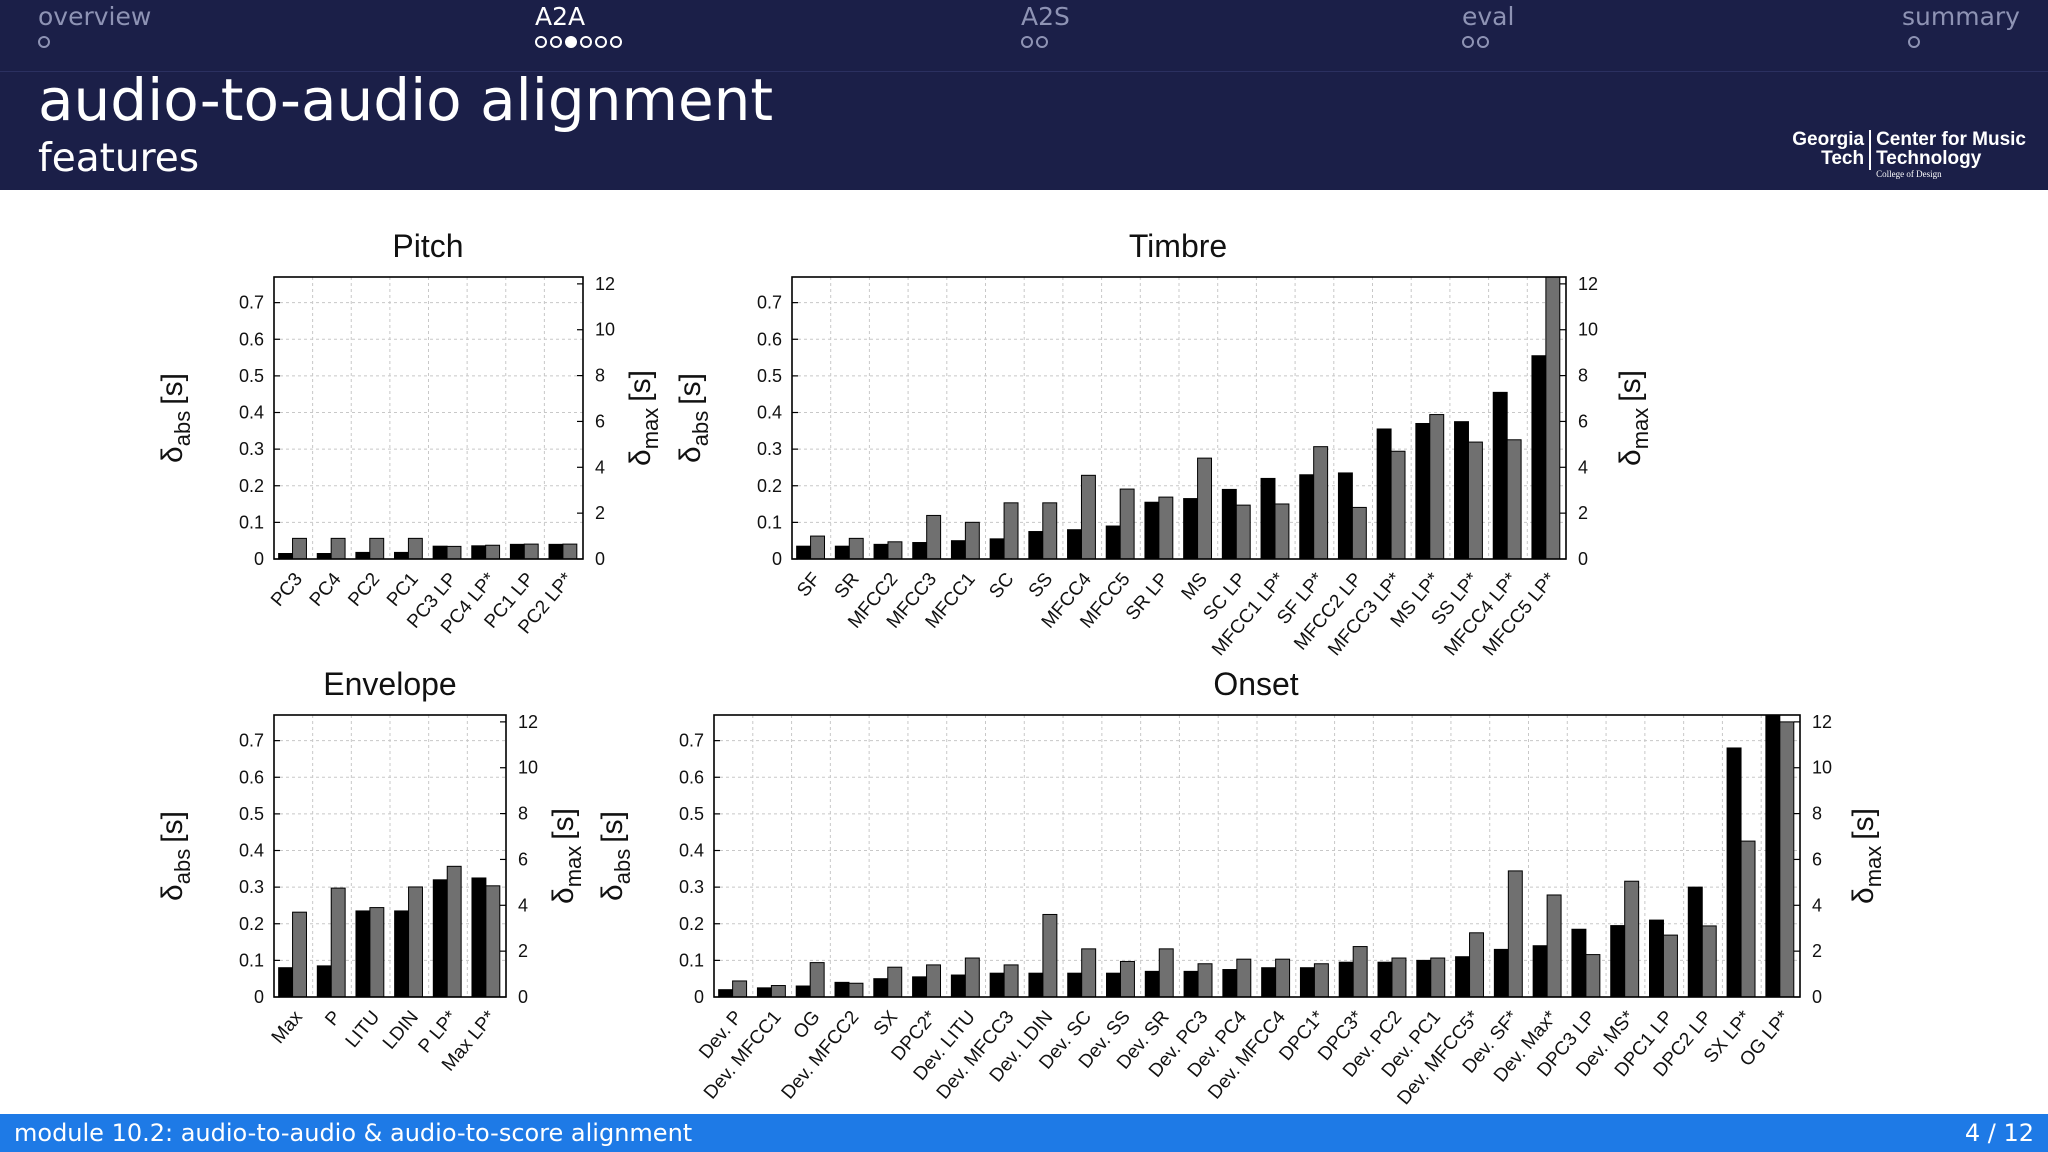 This screenshot has width=2048, height=1152. Describe the element at coordinates (699, 997) in the screenshot. I see `y-tick-label: 0` at that location.